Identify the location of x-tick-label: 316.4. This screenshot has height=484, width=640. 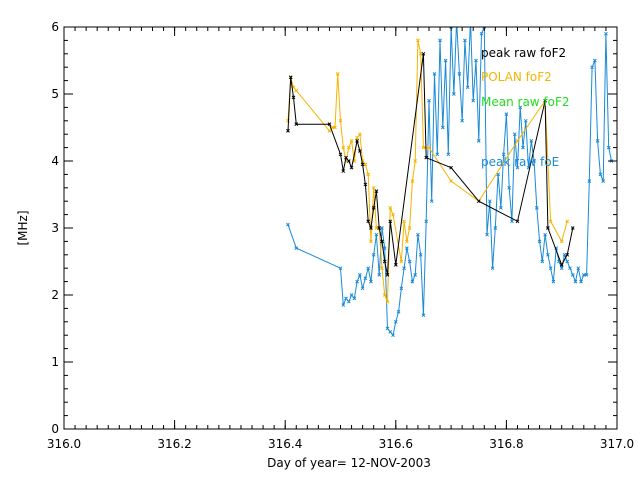
(285, 444).